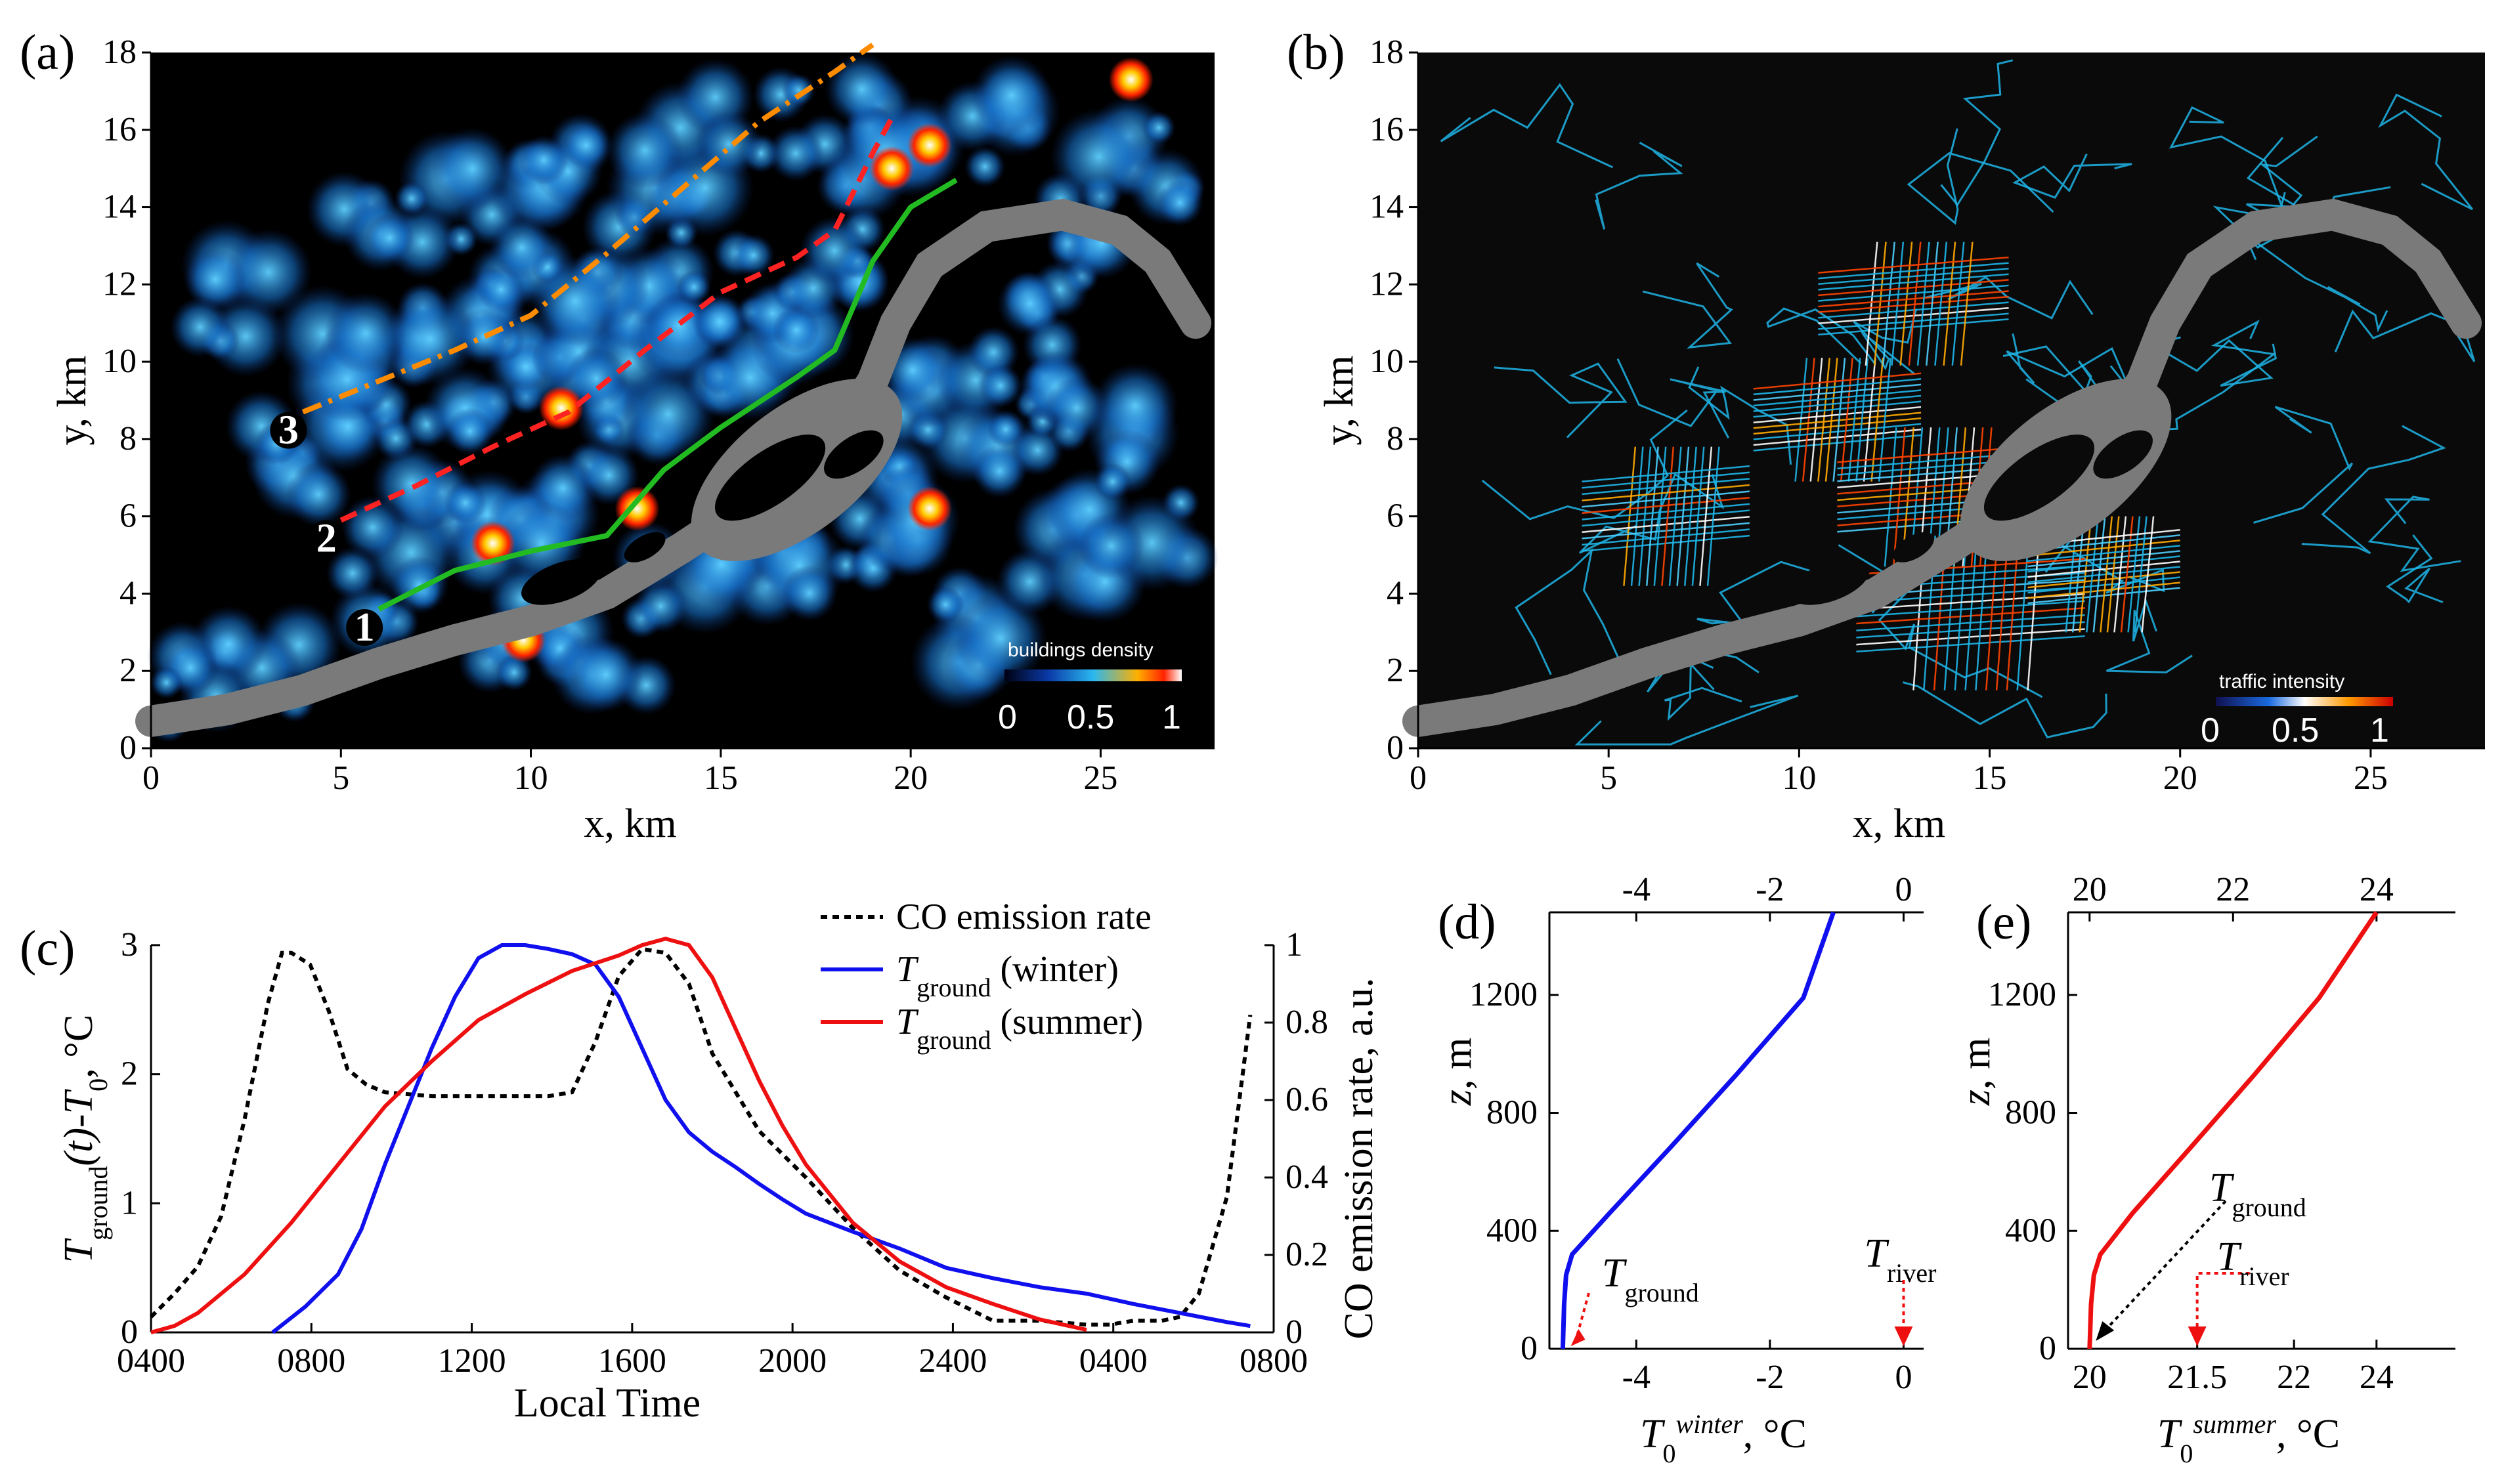 Image resolution: width=2504 pixels, height=1484 pixels. I want to click on y-tick-label: 16, so click(1387, 129).